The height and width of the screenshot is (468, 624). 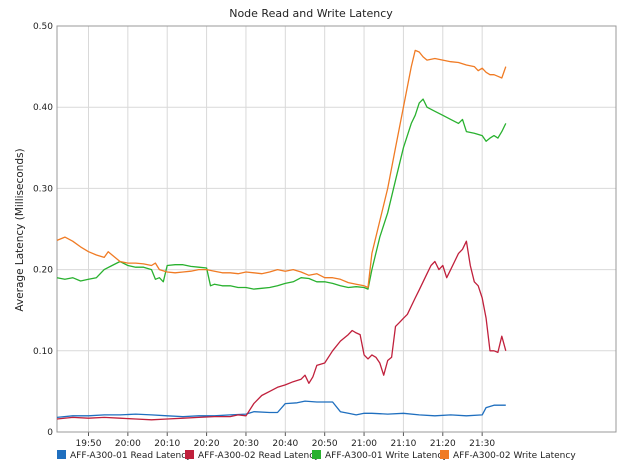 I want to click on legend-item: AFF-A300-02 Write Latency, so click(x=508, y=455).